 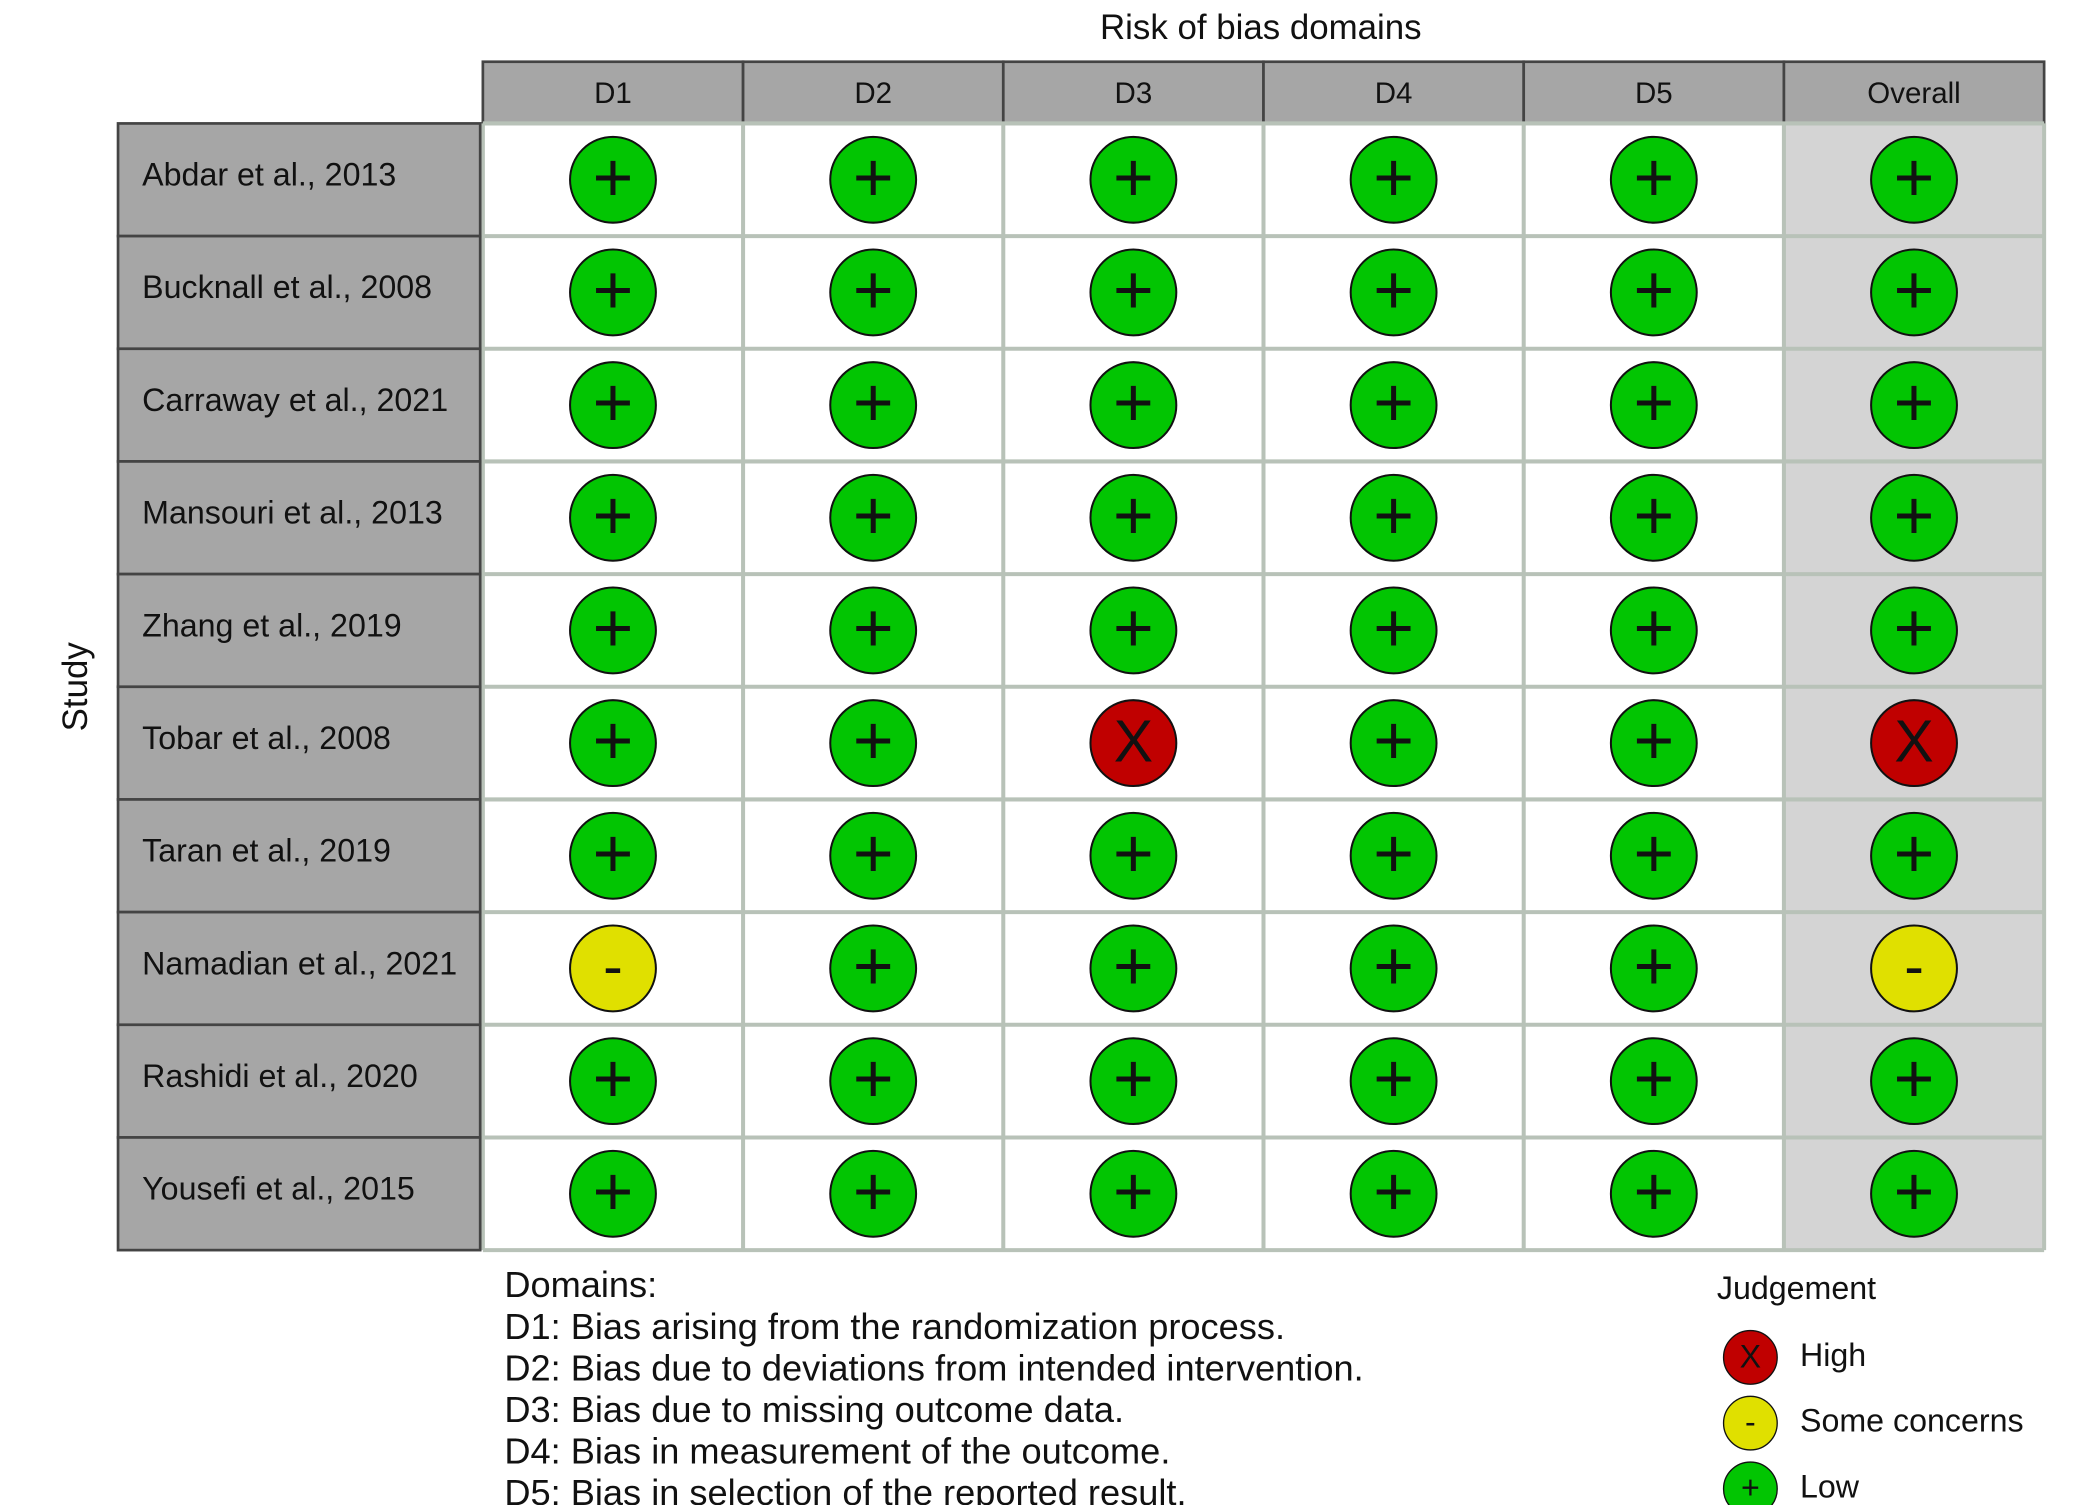 I want to click on legend-title: Judgement, so click(x=1796, y=1288).